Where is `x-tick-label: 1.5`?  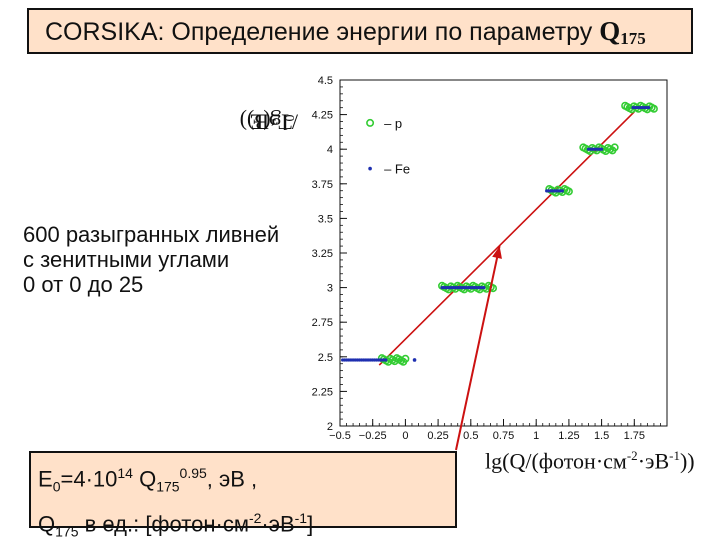 x-tick-label: 1.5 is located at coordinates (601, 436).